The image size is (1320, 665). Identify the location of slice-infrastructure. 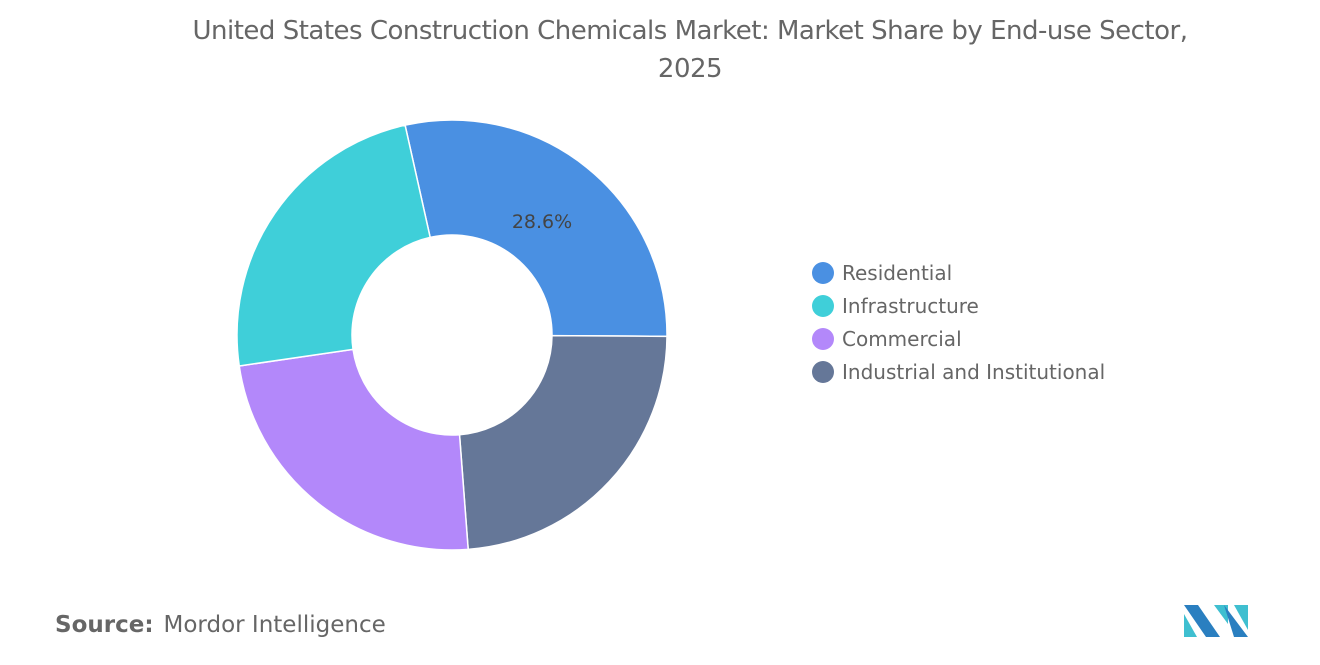
(334, 245).